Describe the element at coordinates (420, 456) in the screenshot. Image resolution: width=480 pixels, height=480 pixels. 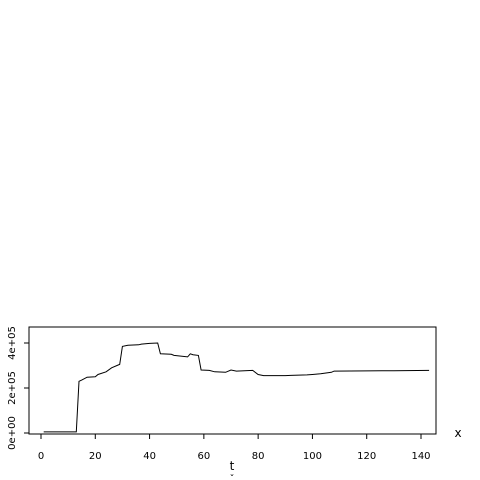
I see `x-tick-label: 140` at that location.